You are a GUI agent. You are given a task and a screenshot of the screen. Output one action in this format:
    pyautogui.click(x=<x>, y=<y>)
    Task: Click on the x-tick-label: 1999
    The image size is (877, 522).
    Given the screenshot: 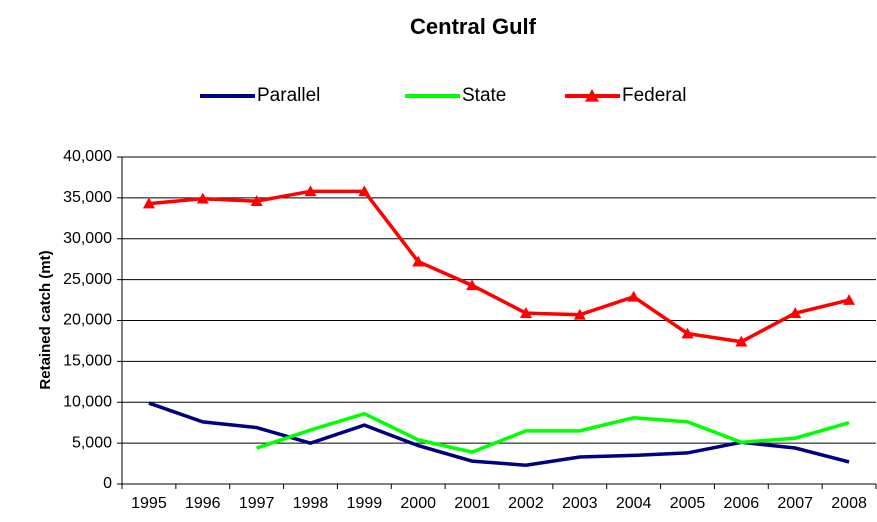 What is the action you would take?
    pyautogui.click(x=365, y=503)
    